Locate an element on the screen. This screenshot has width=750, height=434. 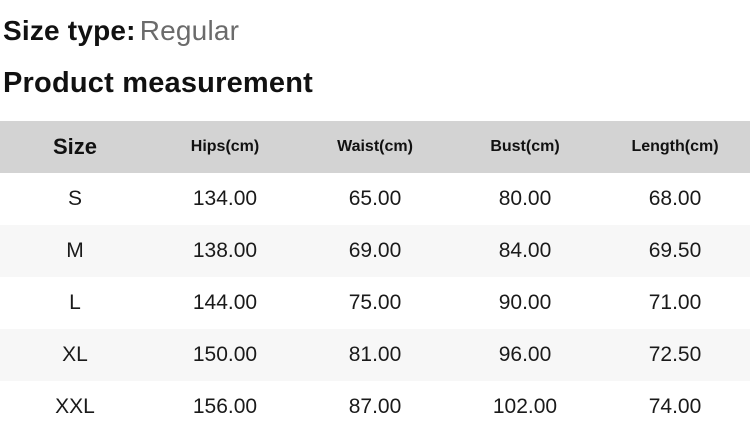
cell-size: XXL is located at coordinates (75, 407).